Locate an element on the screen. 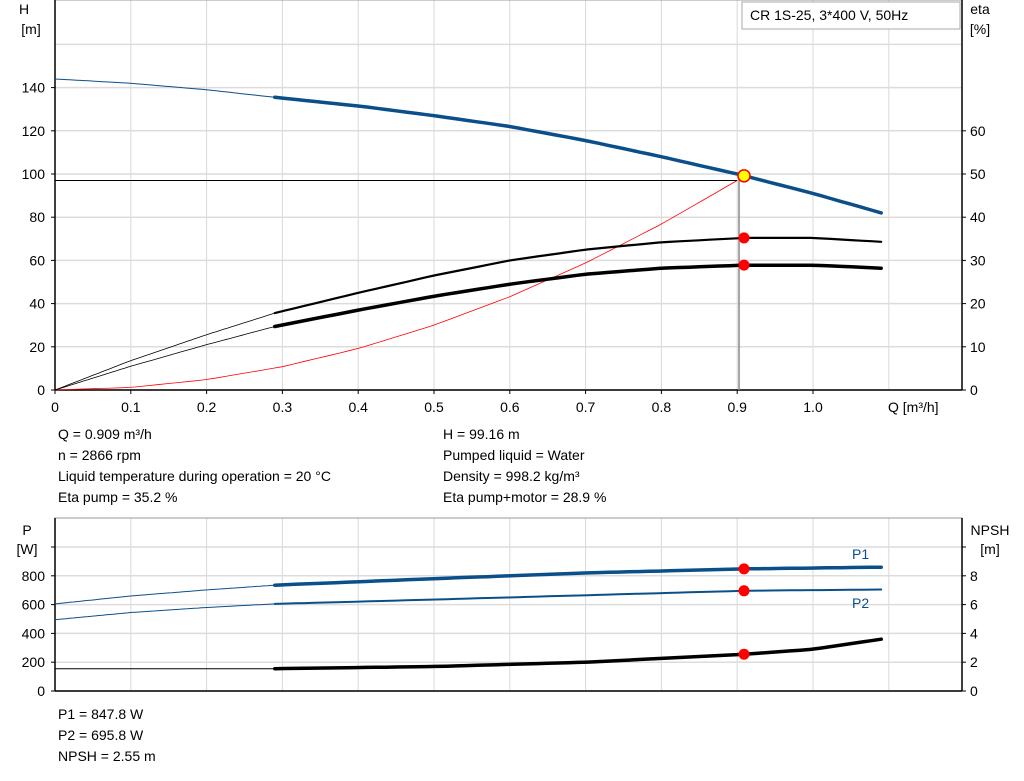 The image size is (1024, 781). duty-point is located at coordinates (744, 176).